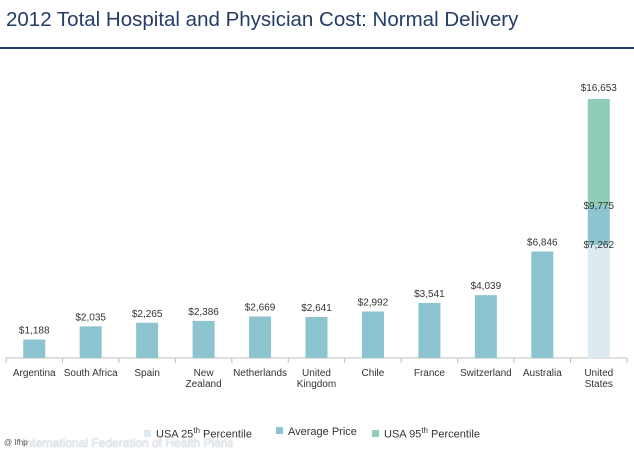 Image resolution: width=634 pixels, height=452 pixels. What do you see at coordinates (598, 206) in the screenshot?
I see `data-label-usa-average: $9,775` at bounding box center [598, 206].